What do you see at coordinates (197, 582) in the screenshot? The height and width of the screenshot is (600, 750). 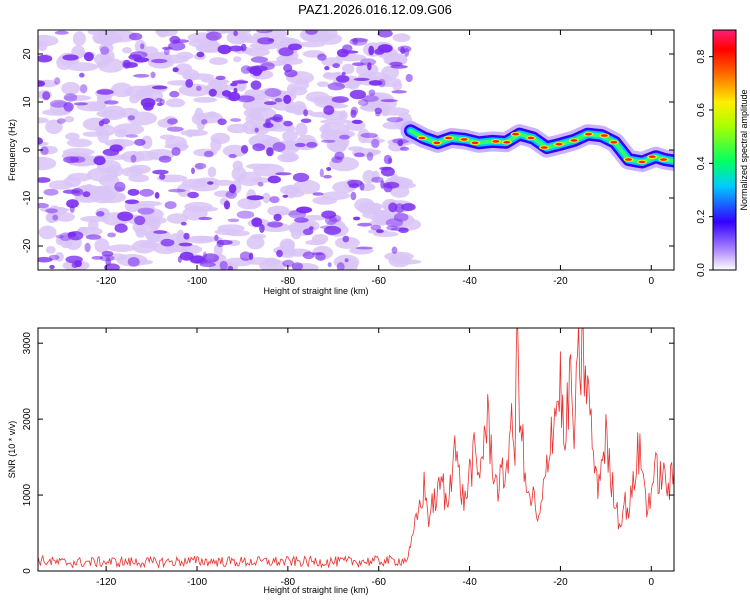 I see `x-tick-label: -100` at bounding box center [197, 582].